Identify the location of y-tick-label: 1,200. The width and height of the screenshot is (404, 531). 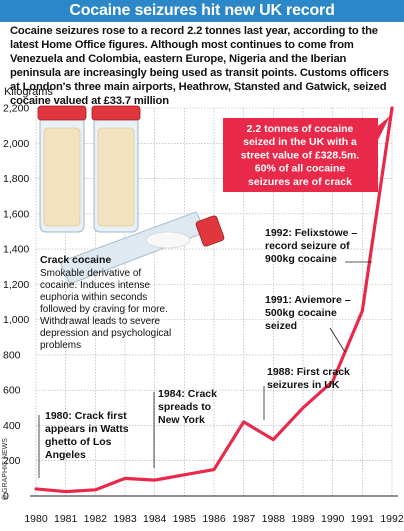
(16, 285).